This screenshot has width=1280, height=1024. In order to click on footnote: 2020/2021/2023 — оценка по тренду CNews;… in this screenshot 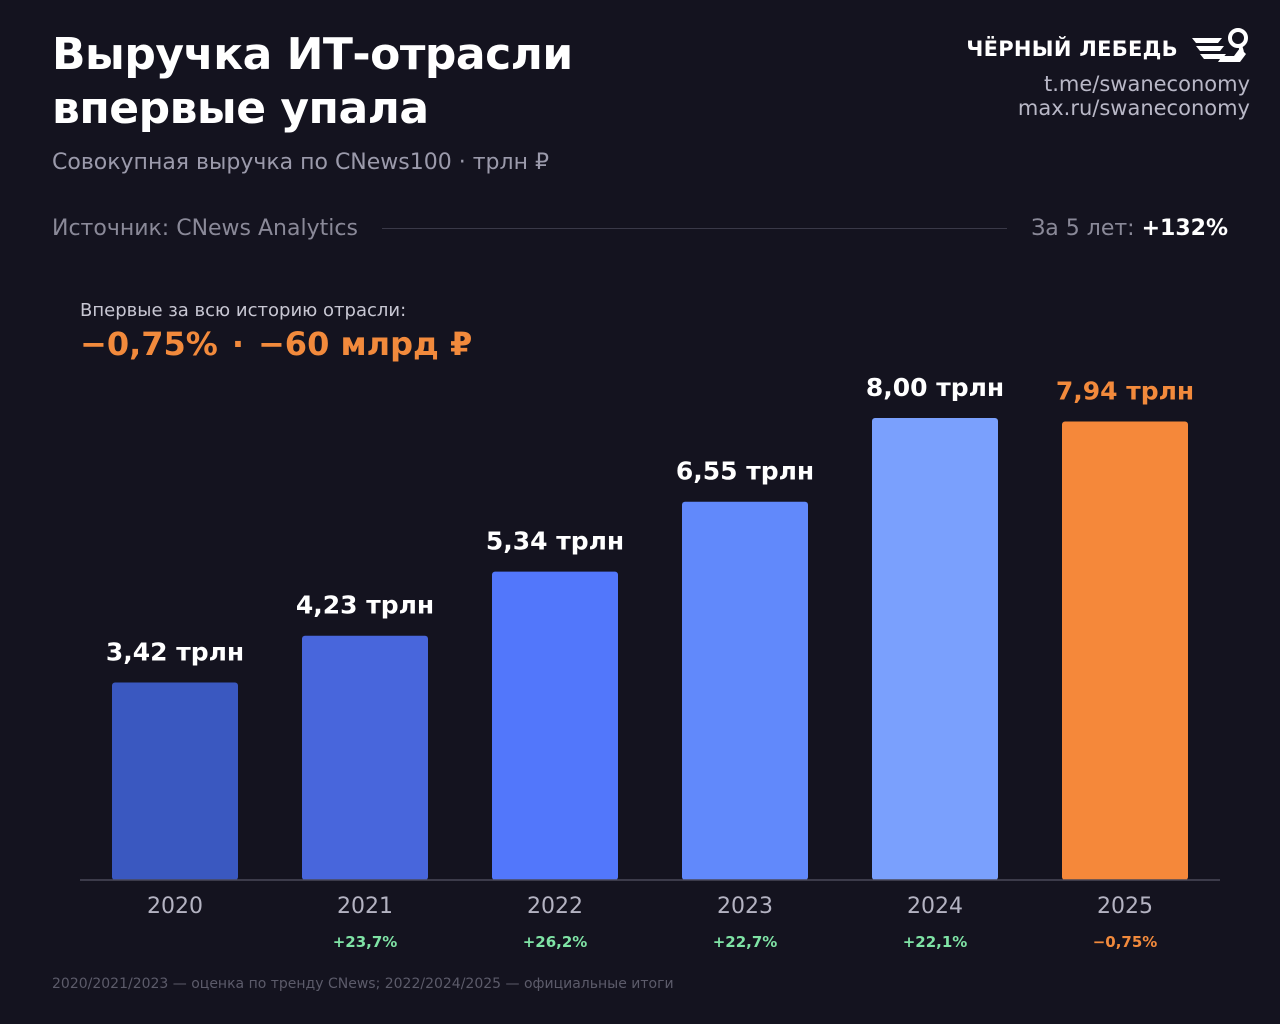, I will do `click(363, 984)`.